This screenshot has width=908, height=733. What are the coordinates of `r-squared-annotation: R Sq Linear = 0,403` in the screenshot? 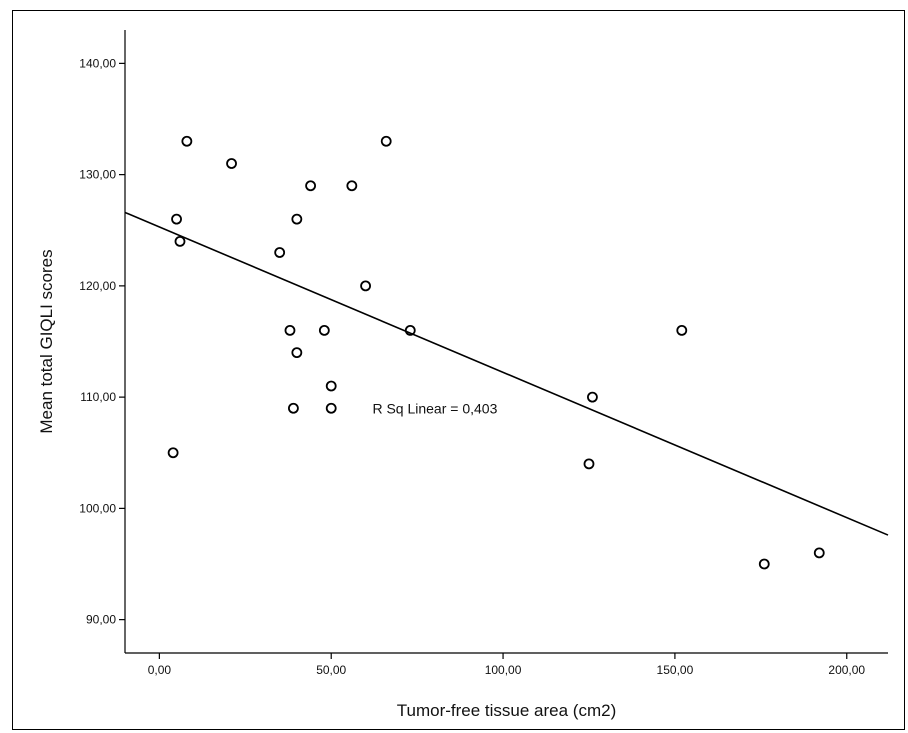 It's located at (434, 408).